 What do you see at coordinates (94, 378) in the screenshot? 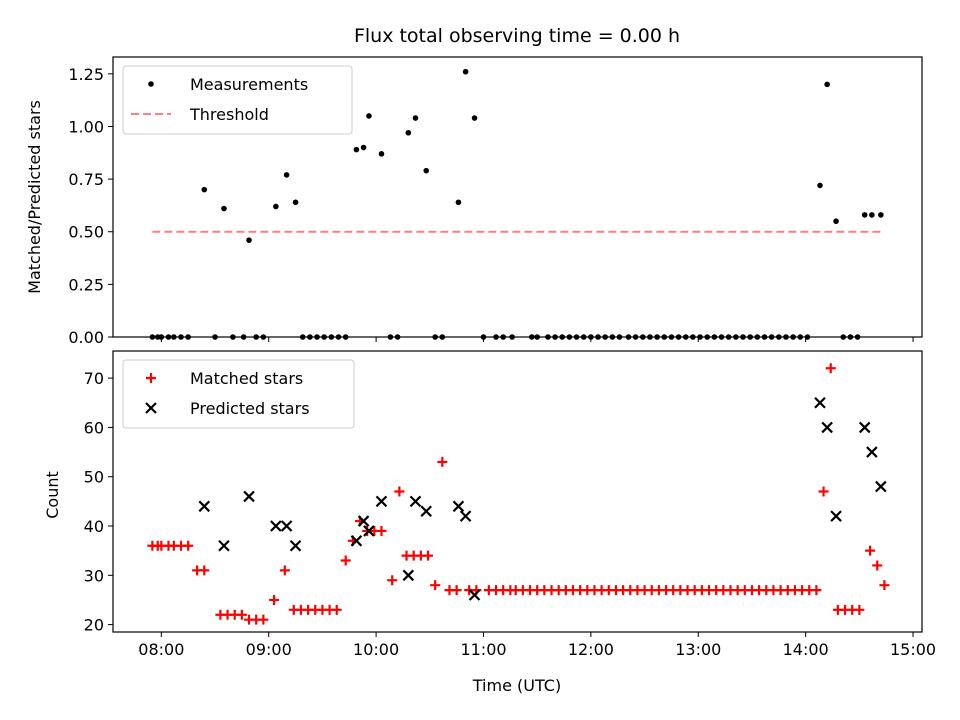
I see `y-tick-label: 70` at bounding box center [94, 378].